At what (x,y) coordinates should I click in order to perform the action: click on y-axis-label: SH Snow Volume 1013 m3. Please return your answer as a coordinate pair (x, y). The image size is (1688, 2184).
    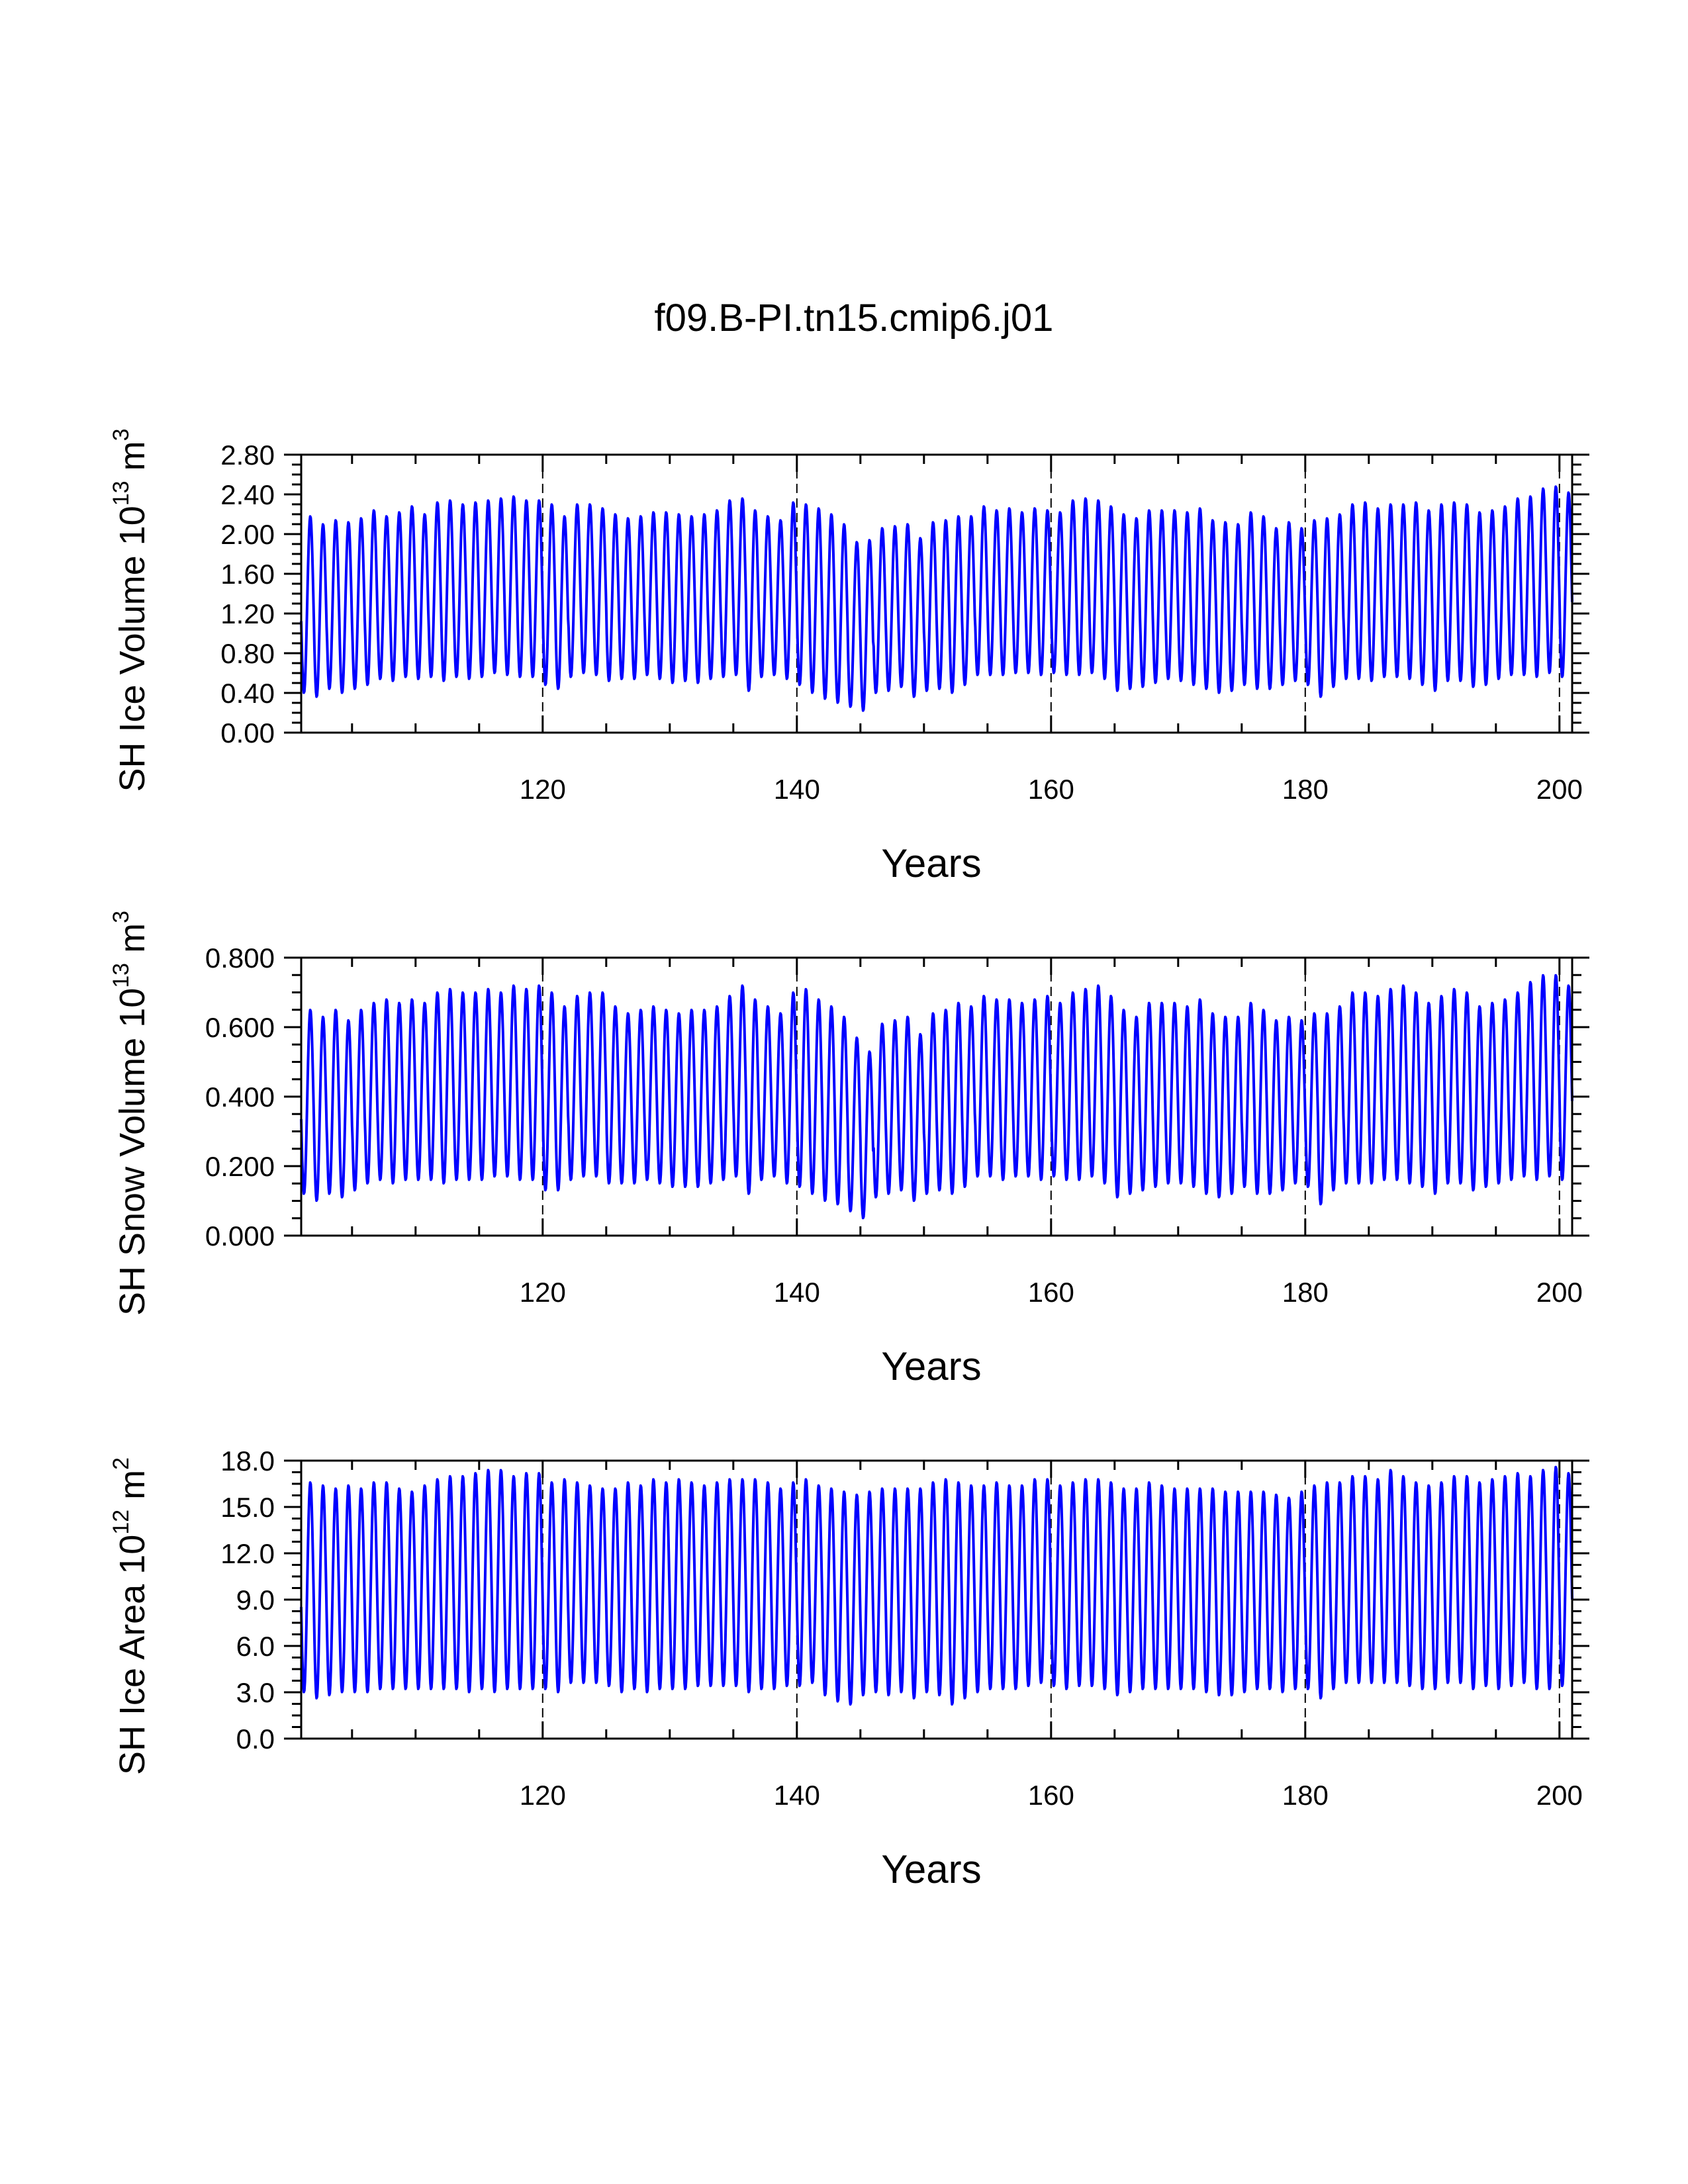
    Looking at the image, I should click on (130, 1113).